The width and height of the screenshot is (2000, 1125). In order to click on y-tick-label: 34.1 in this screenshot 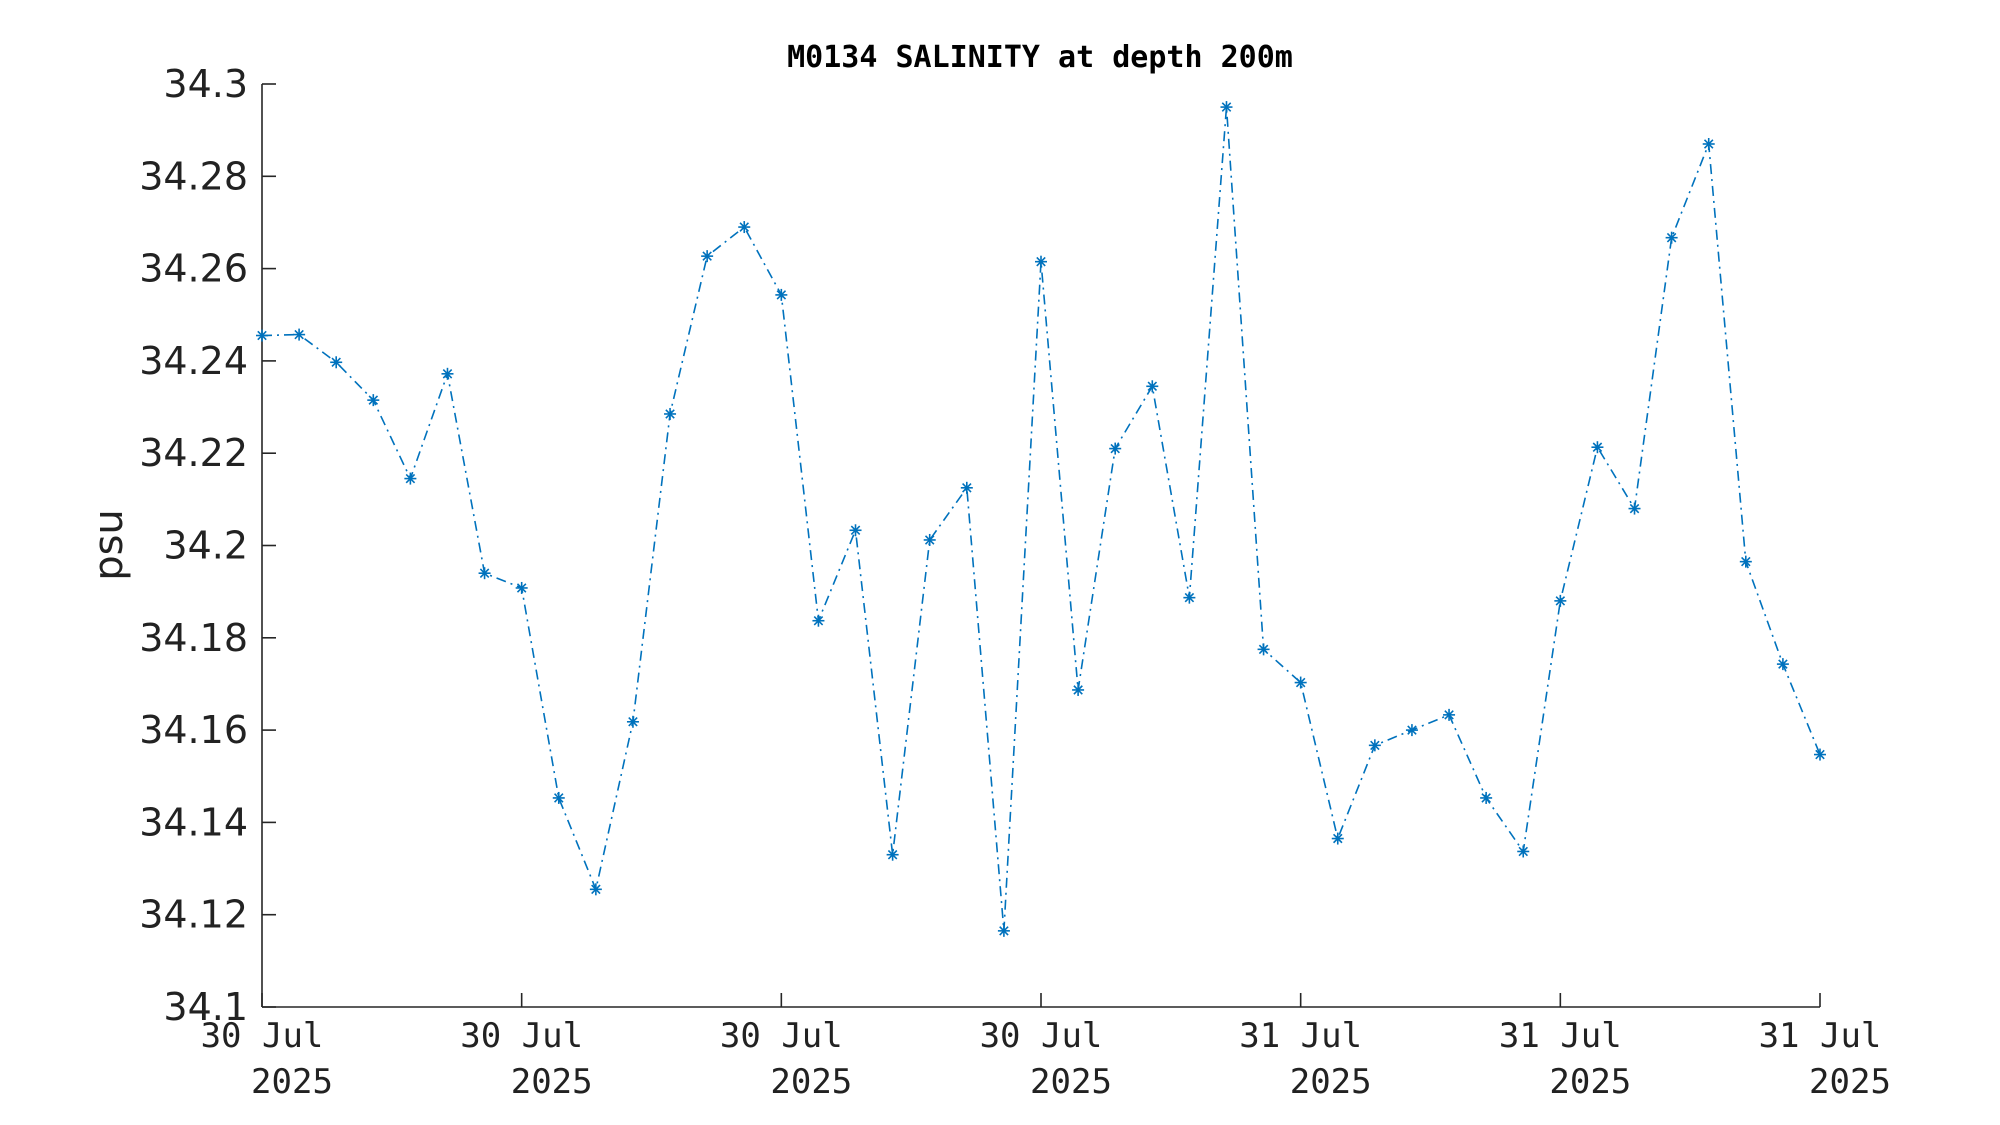, I will do `click(205, 1007)`.